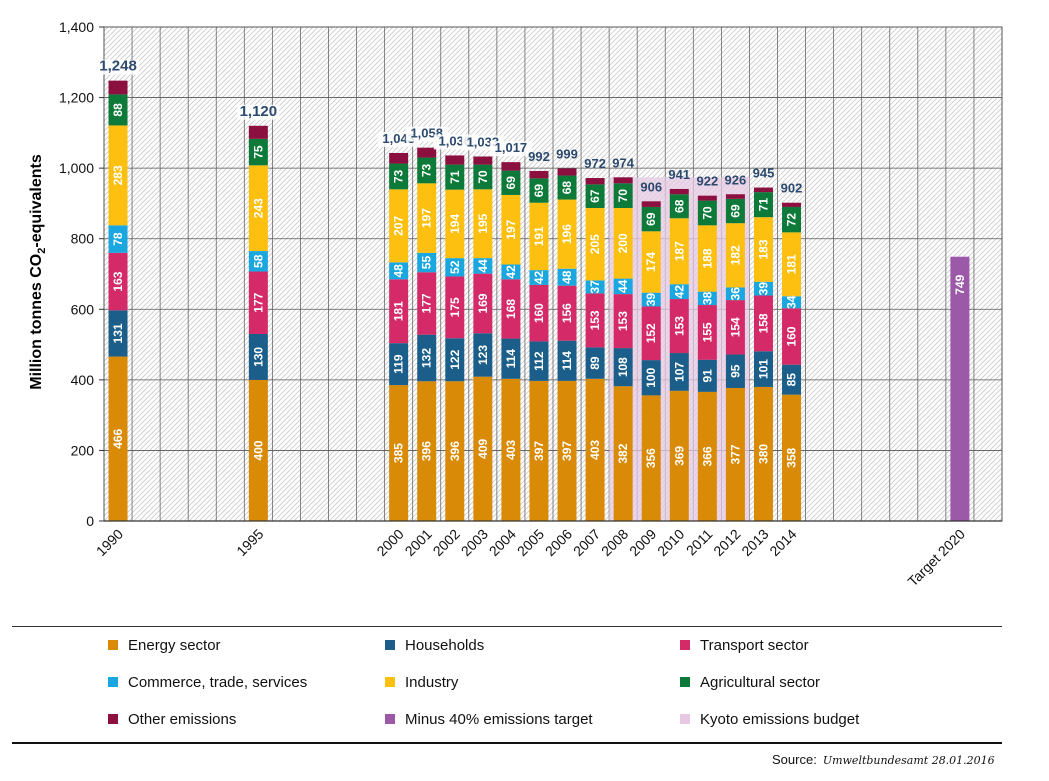  Describe the element at coordinates (474, 542) in the screenshot. I see `x-tick-label-2003: 2003` at that location.